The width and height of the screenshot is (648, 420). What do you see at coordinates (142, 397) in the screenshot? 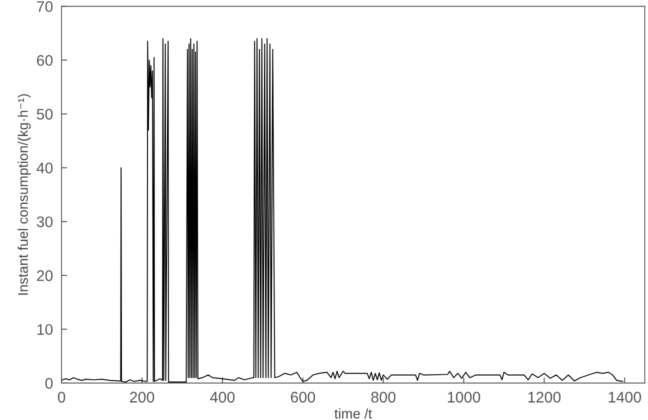
I see `x-tick-label: 200` at bounding box center [142, 397].